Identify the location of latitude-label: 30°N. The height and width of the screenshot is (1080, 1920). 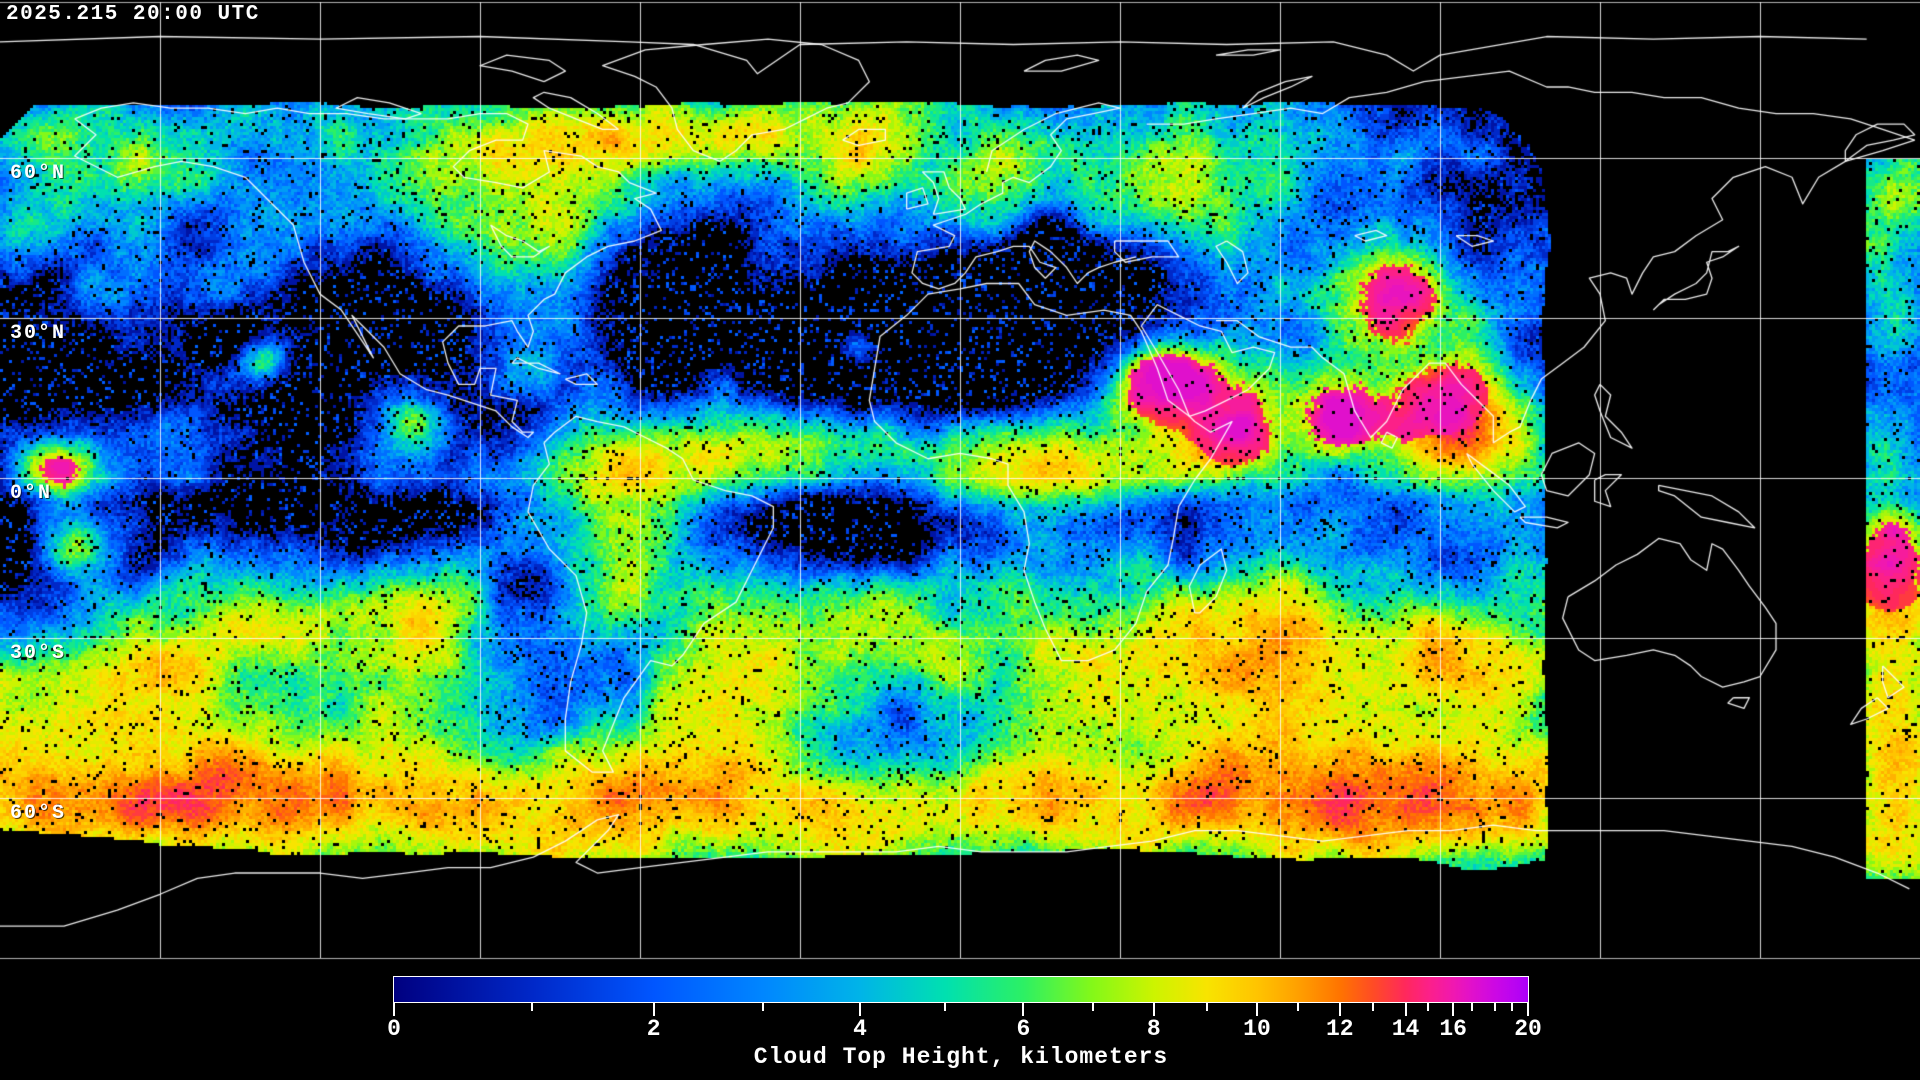
(38, 333).